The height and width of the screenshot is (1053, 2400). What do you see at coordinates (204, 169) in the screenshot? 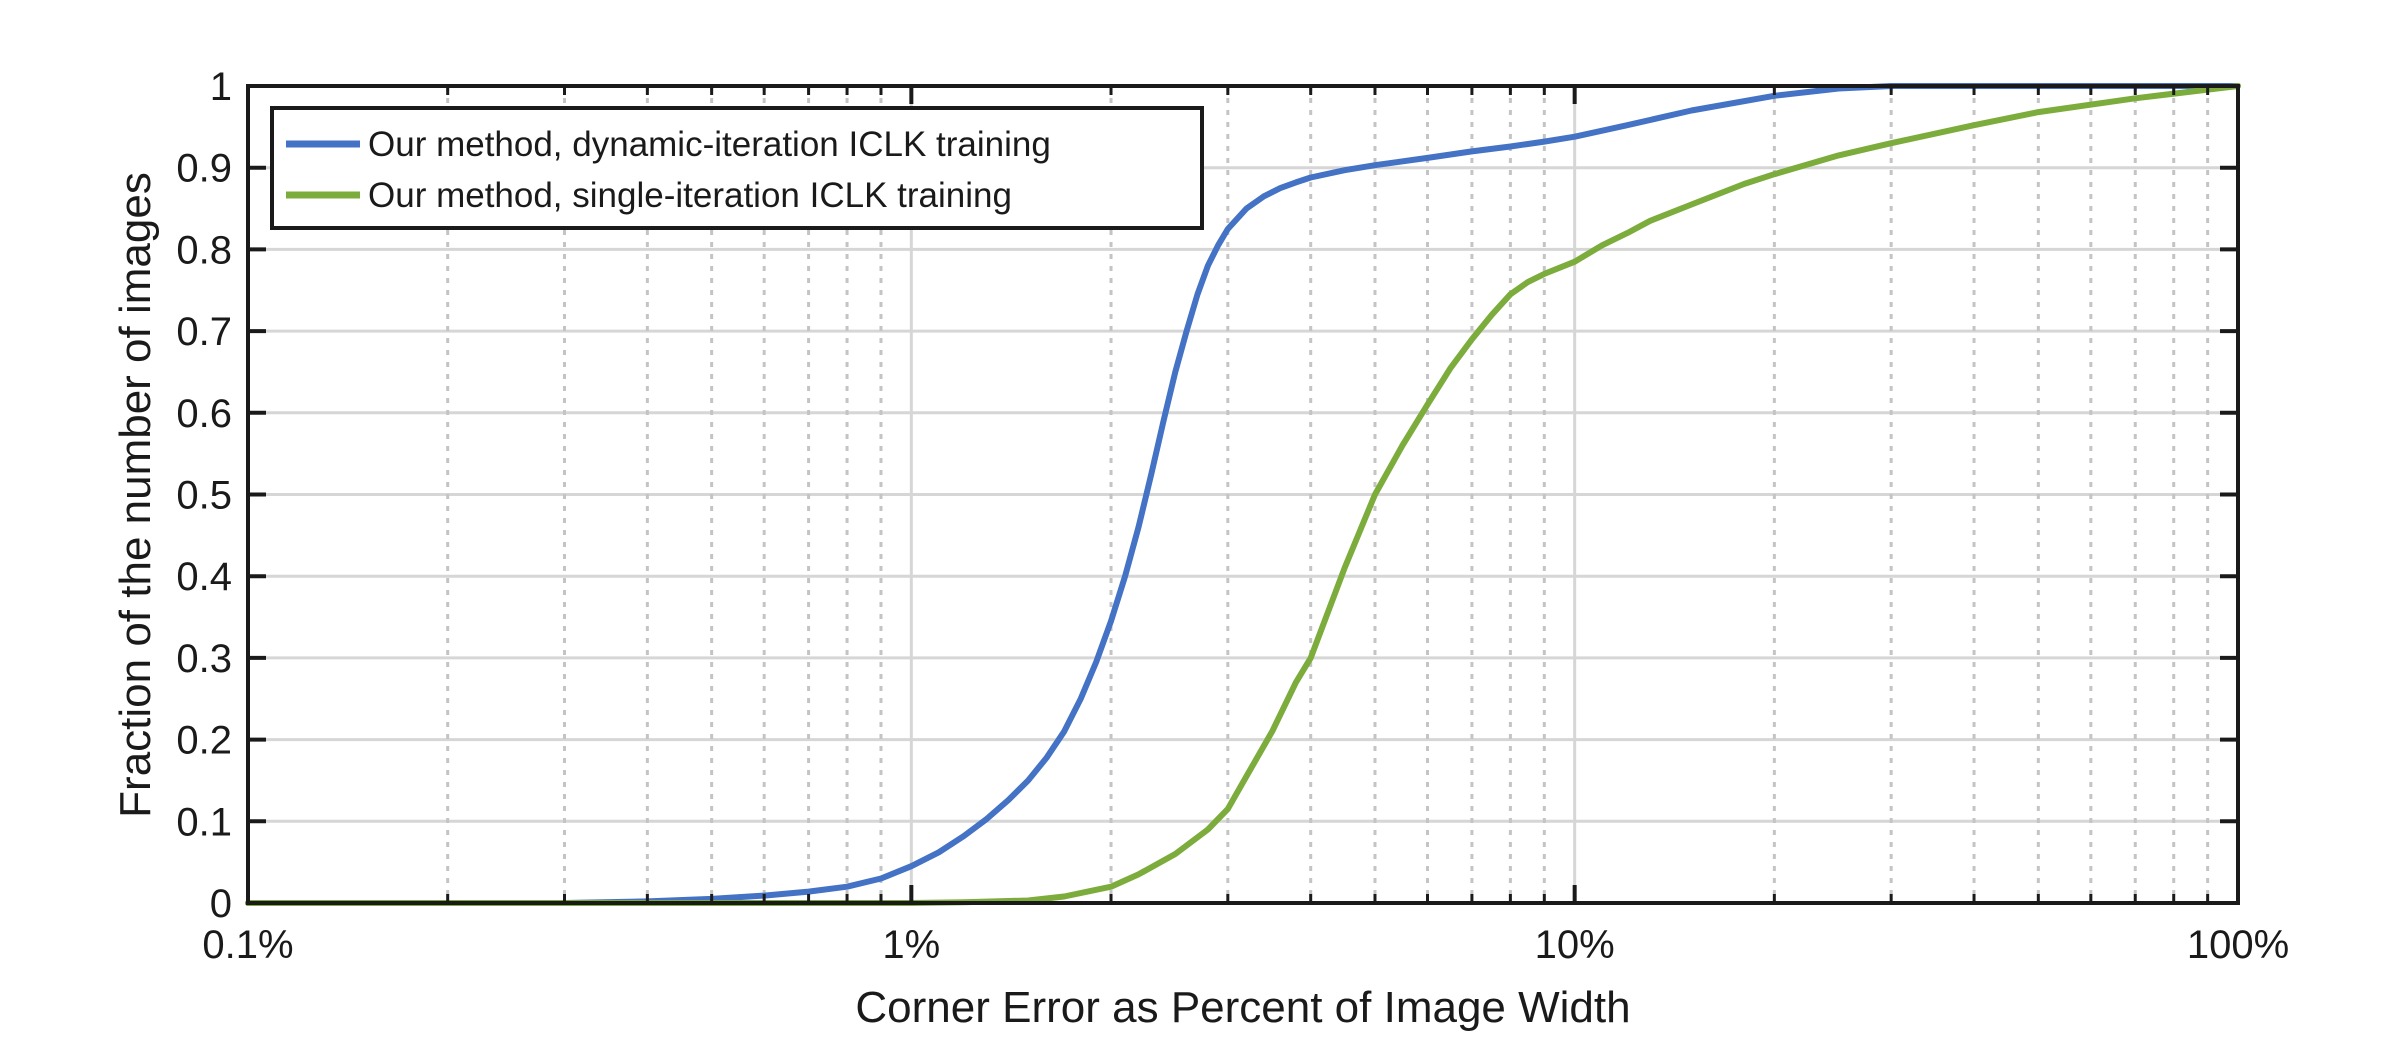
I see `y-tick-label: 0.9` at bounding box center [204, 169].